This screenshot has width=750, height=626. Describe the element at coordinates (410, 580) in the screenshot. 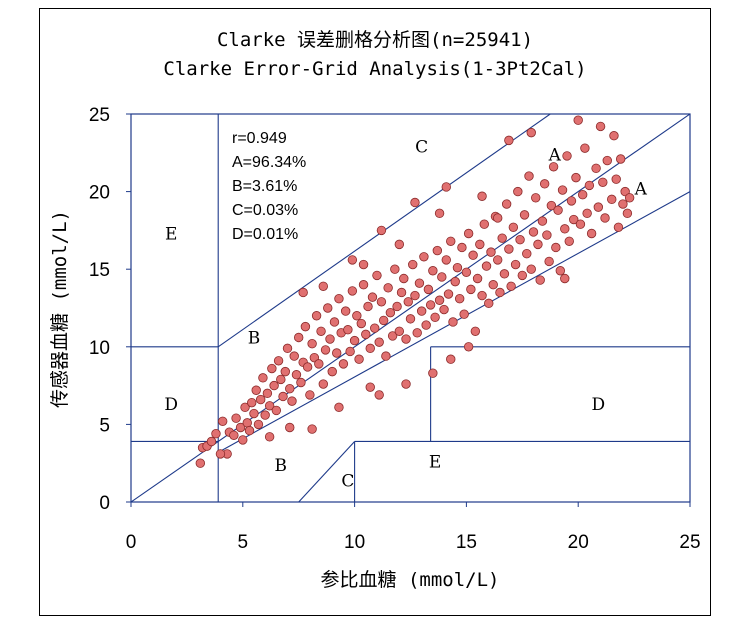

I see `x-axis-label: 参比血糖 (mmol/L)` at that location.